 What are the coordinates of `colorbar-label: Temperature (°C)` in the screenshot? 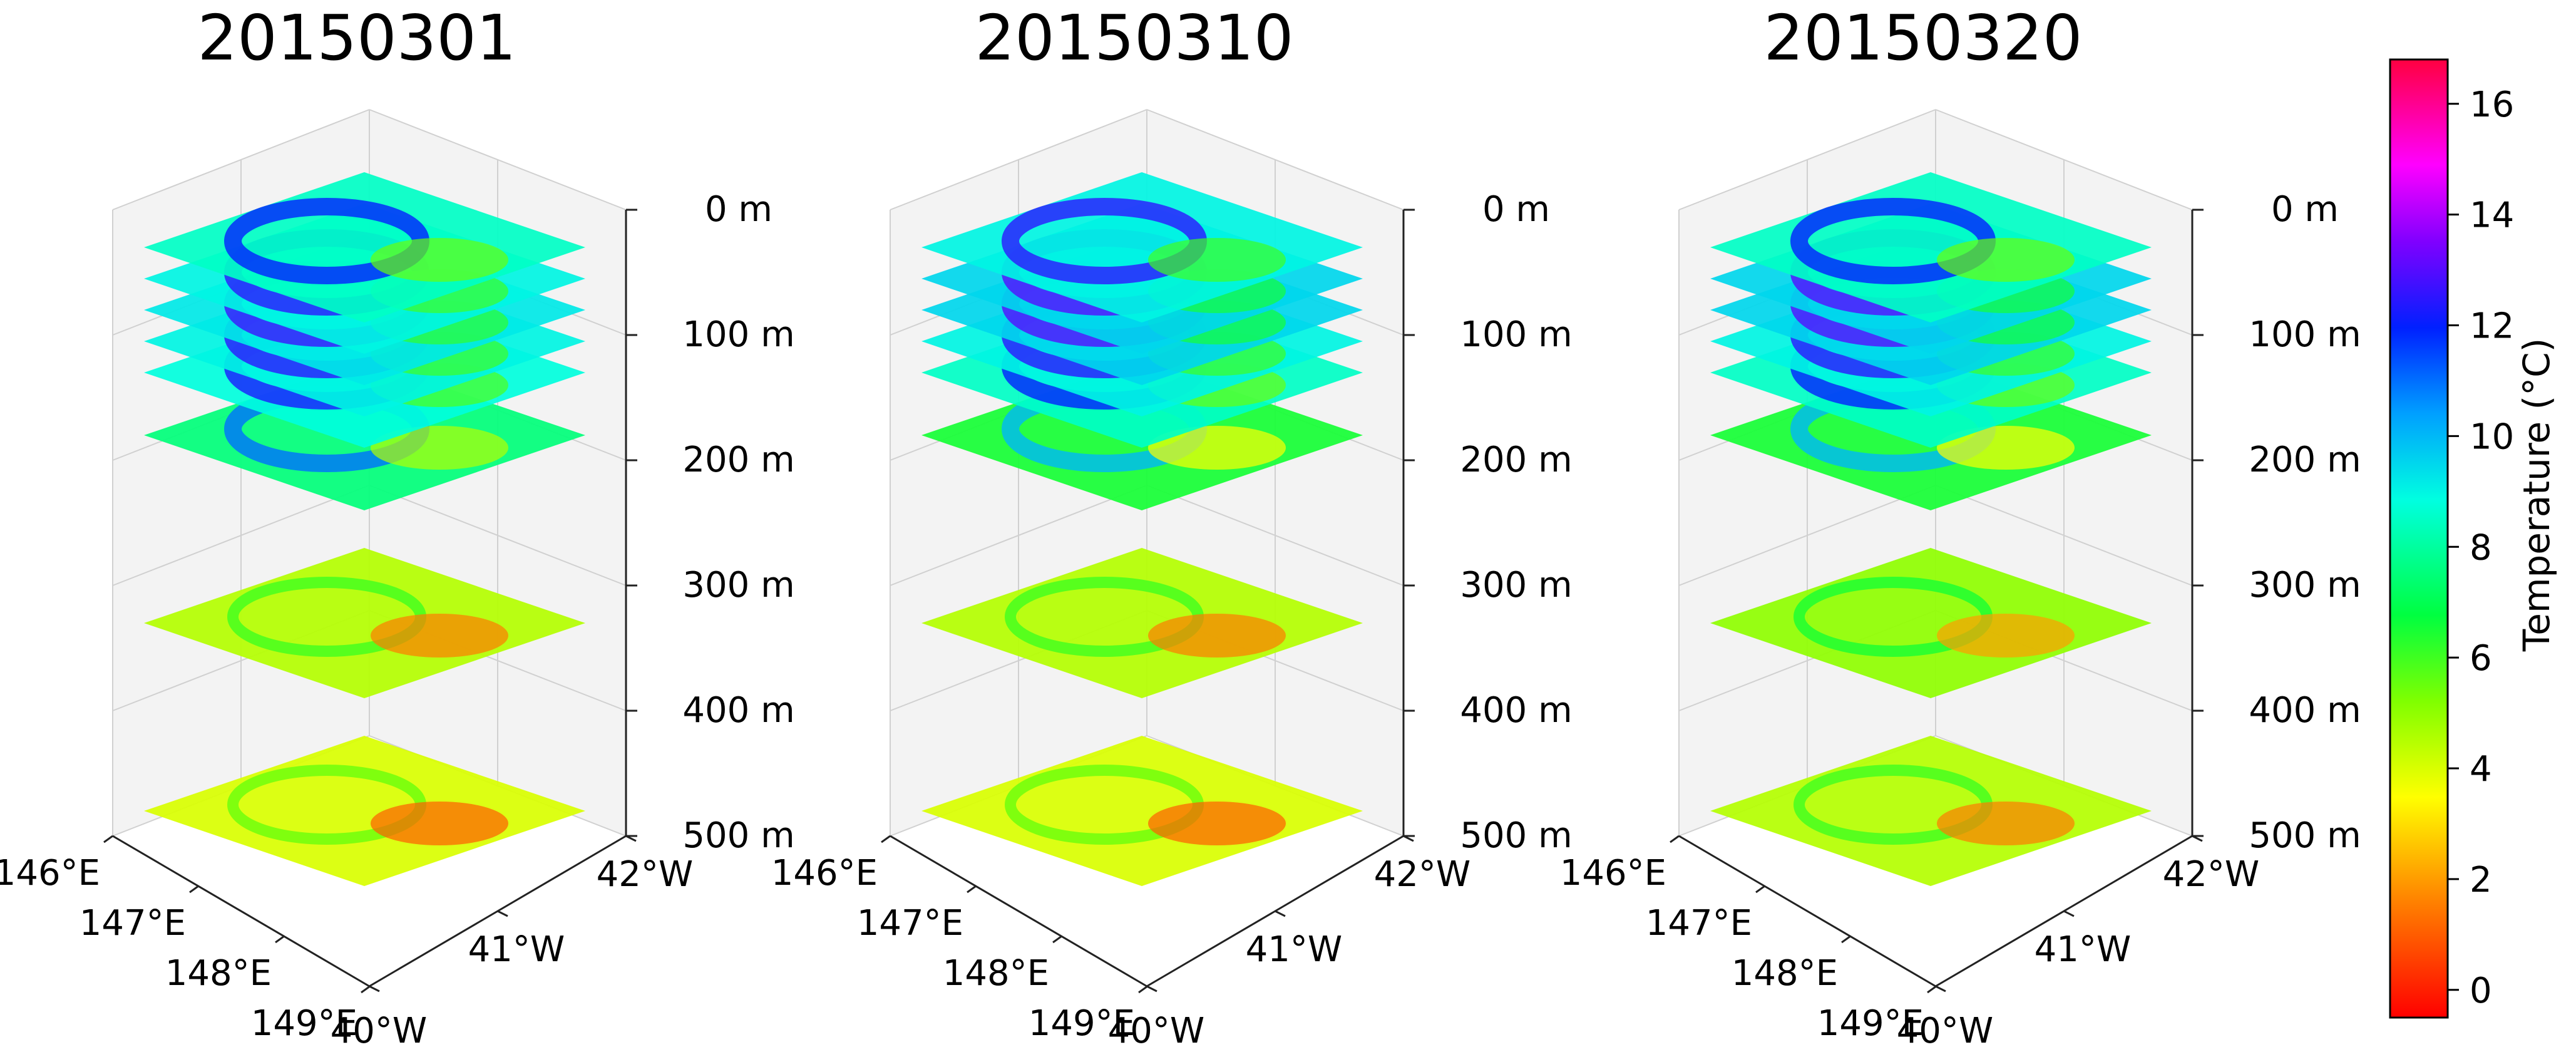 It's located at (2536, 495).